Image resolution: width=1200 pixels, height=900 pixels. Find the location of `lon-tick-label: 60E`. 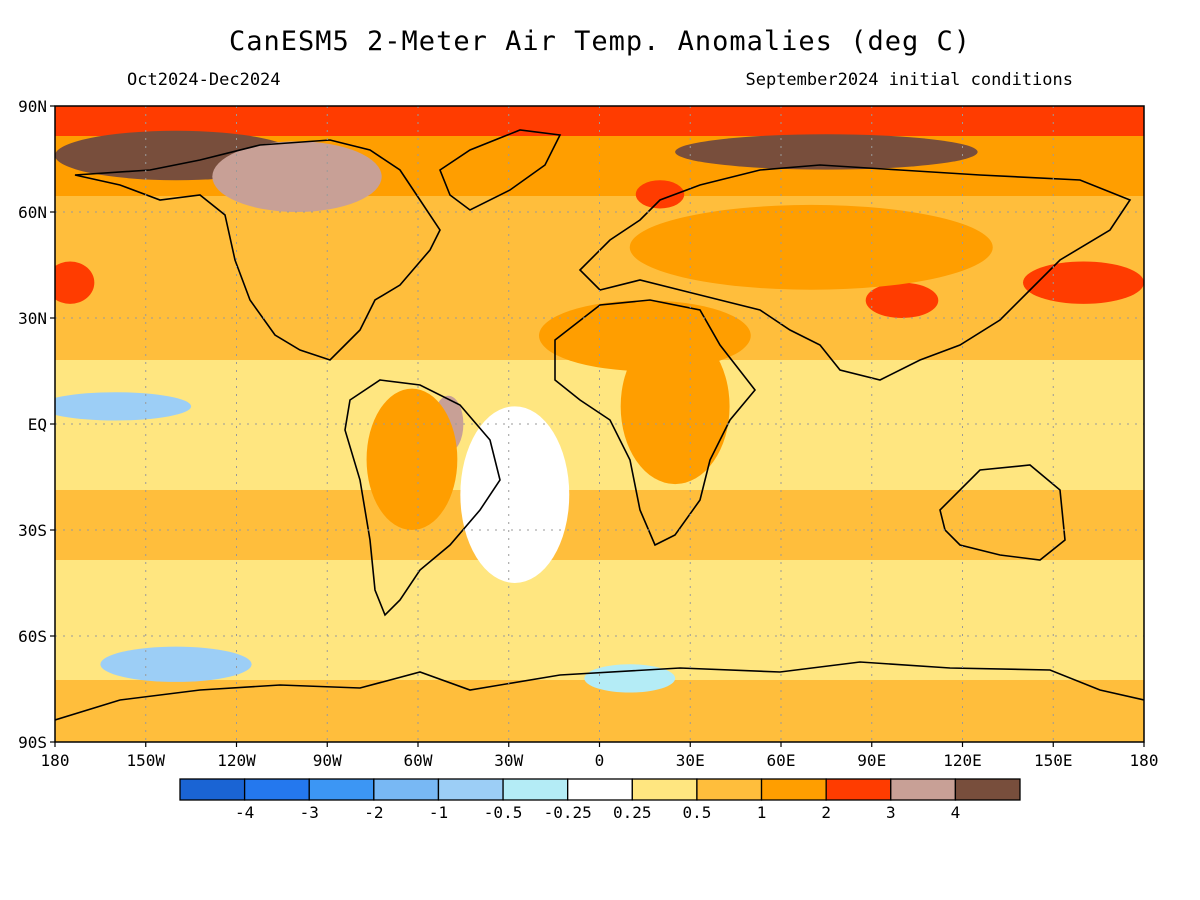

lon-tick-label: 60E is located at coordinates (781, 760).